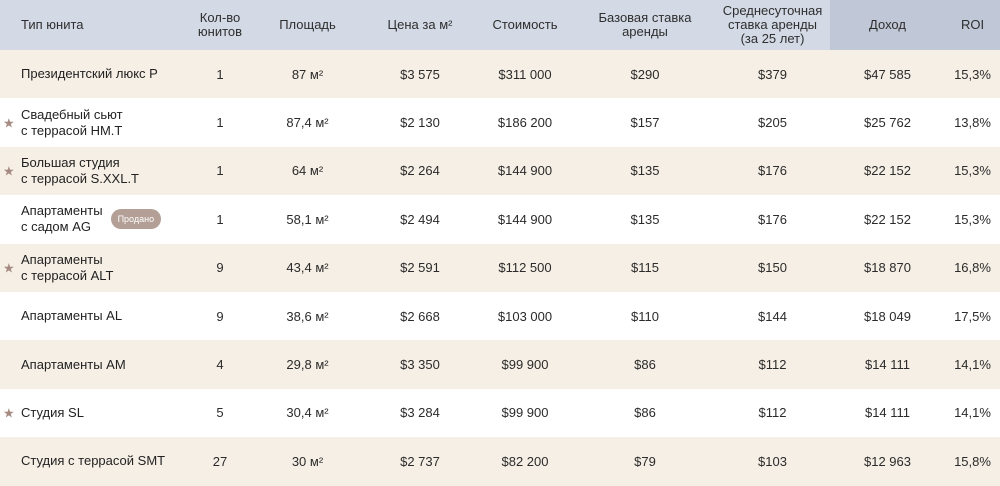  Describe the element at coordinates (772, 268) in the screenshot. I see `average-rate-cell: $150` at that location.